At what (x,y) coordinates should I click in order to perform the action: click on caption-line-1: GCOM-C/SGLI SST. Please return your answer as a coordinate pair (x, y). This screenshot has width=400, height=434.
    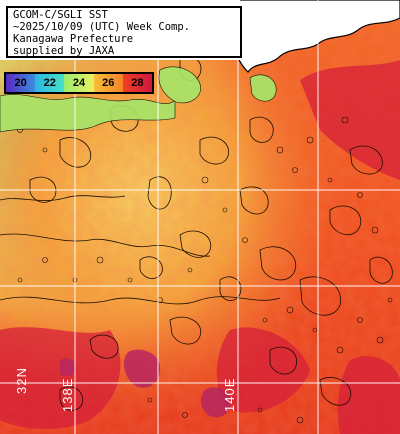
    Looking at the image, I should click on (60, 15).